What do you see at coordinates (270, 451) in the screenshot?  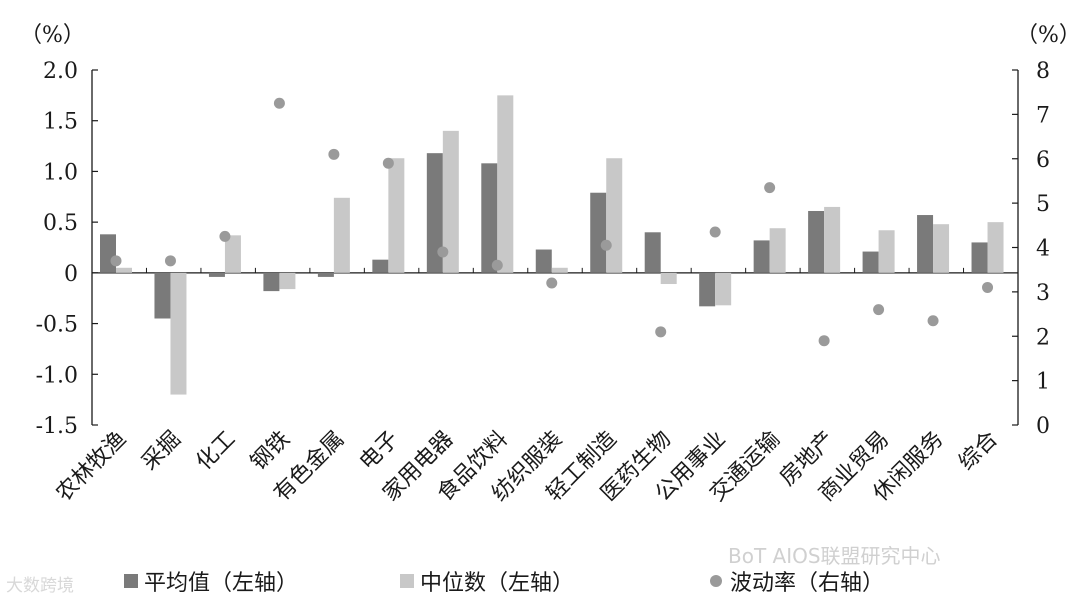 I see `category-label: 钢铁` at bounding box center [270, 451].